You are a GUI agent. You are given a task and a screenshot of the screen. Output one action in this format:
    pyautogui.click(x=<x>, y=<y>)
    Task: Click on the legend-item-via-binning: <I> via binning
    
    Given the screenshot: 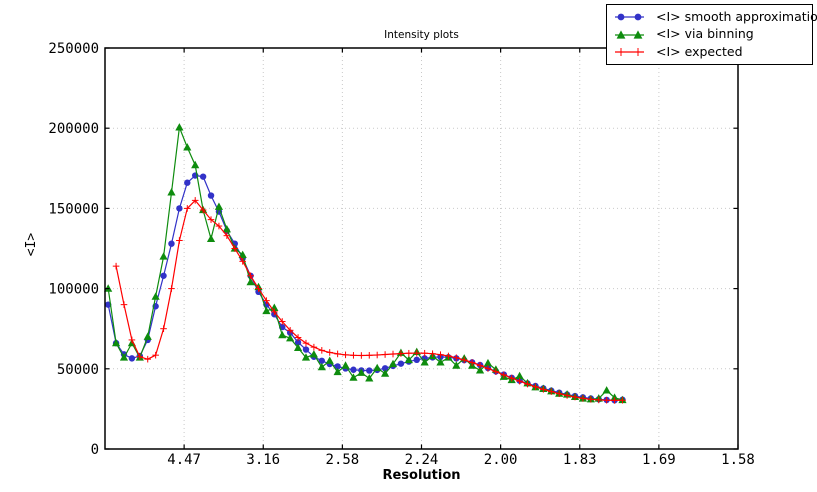 What is the action you would take?
    pyautogui.click(x=709, y=35)
    